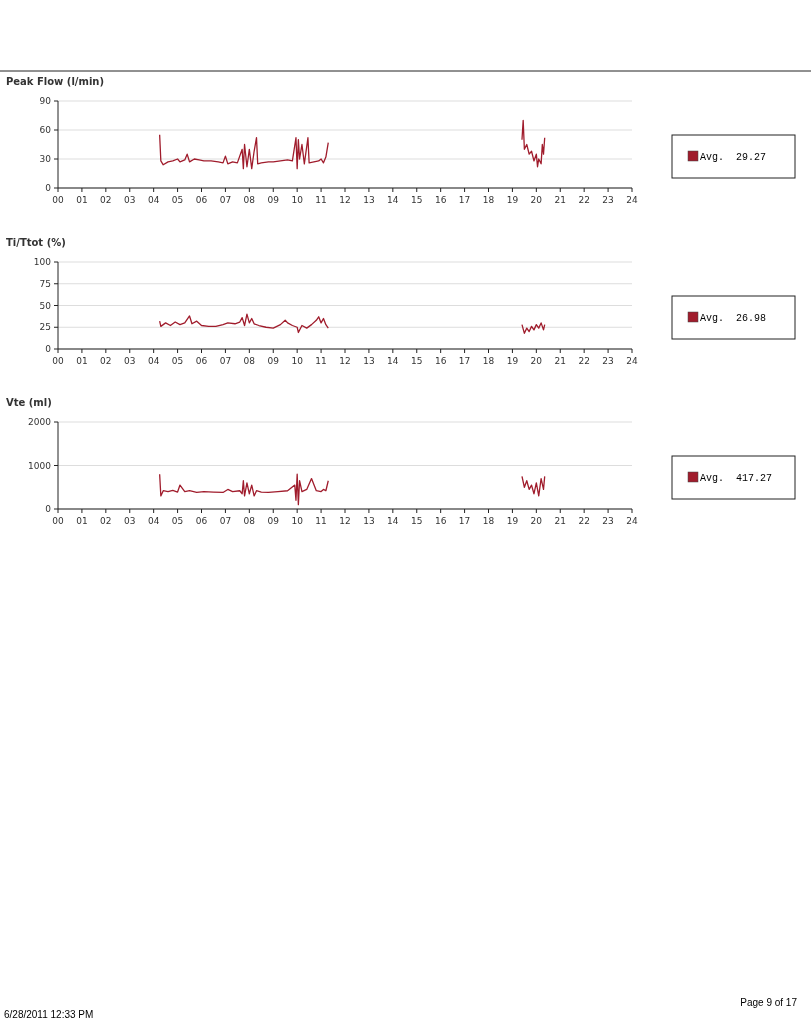 The width and height of the screenshot is (811, 1023). What do you see at coordinates (45, 327) in the screenshot?
I see `y-tick-label: 25` at bounding box center [45, 327].